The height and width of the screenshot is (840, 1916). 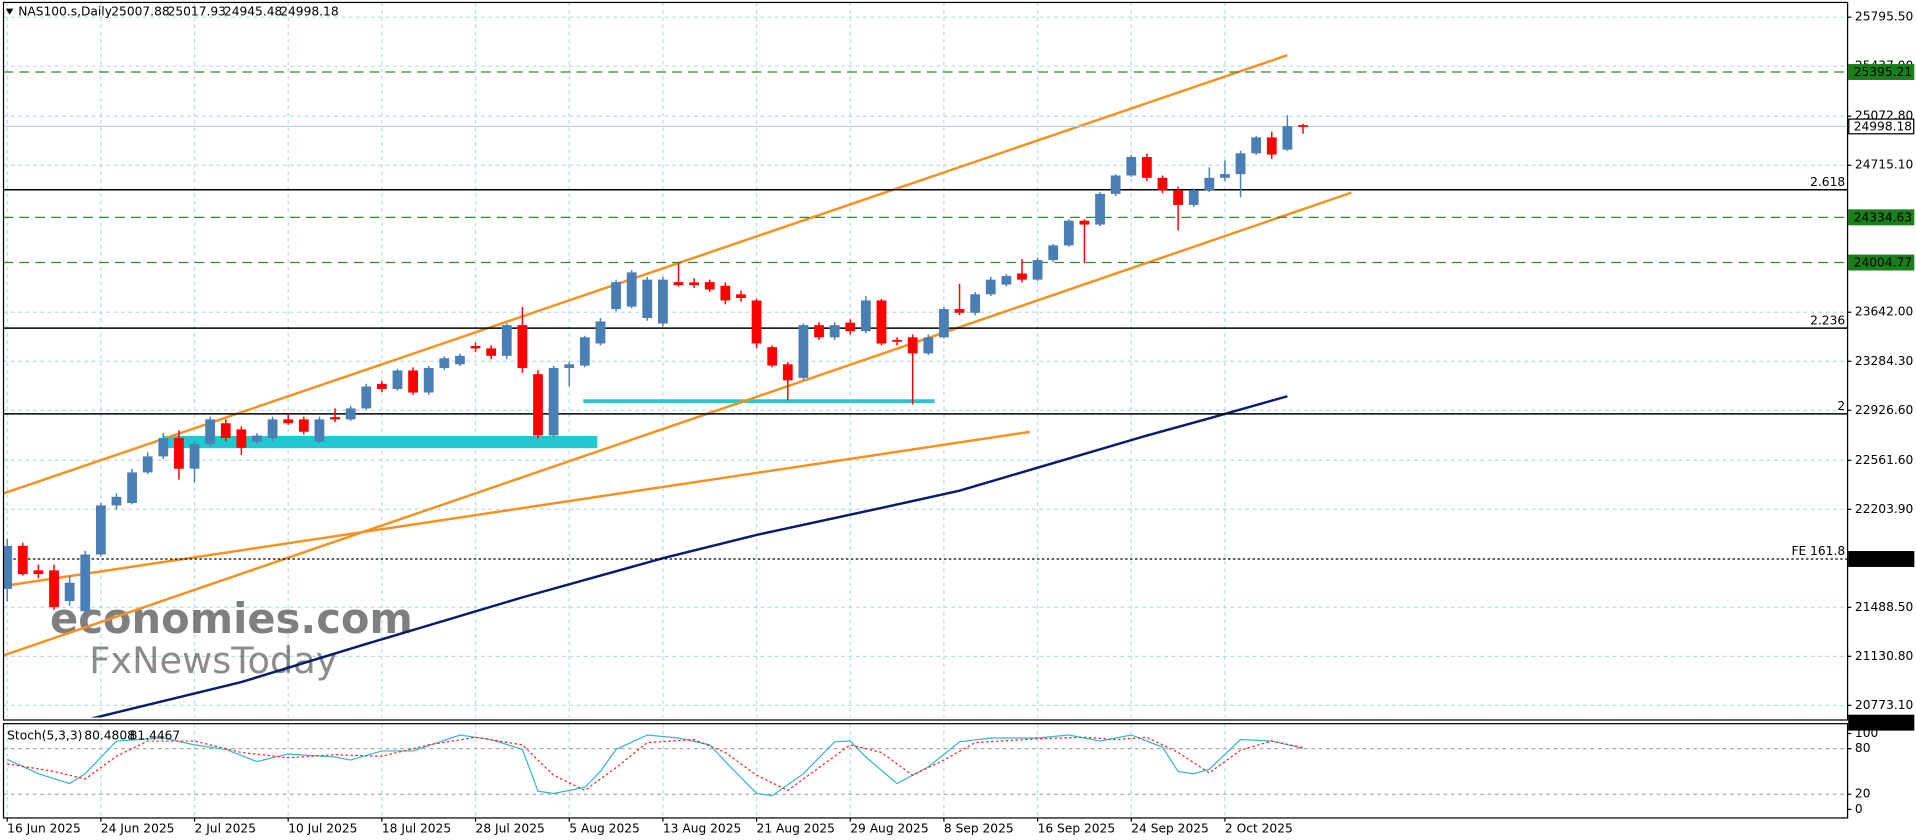 What do you see at coordinates (231, 618) in the screenshot?
I see `watermark: economies.com` at bounding box center [231, 618].